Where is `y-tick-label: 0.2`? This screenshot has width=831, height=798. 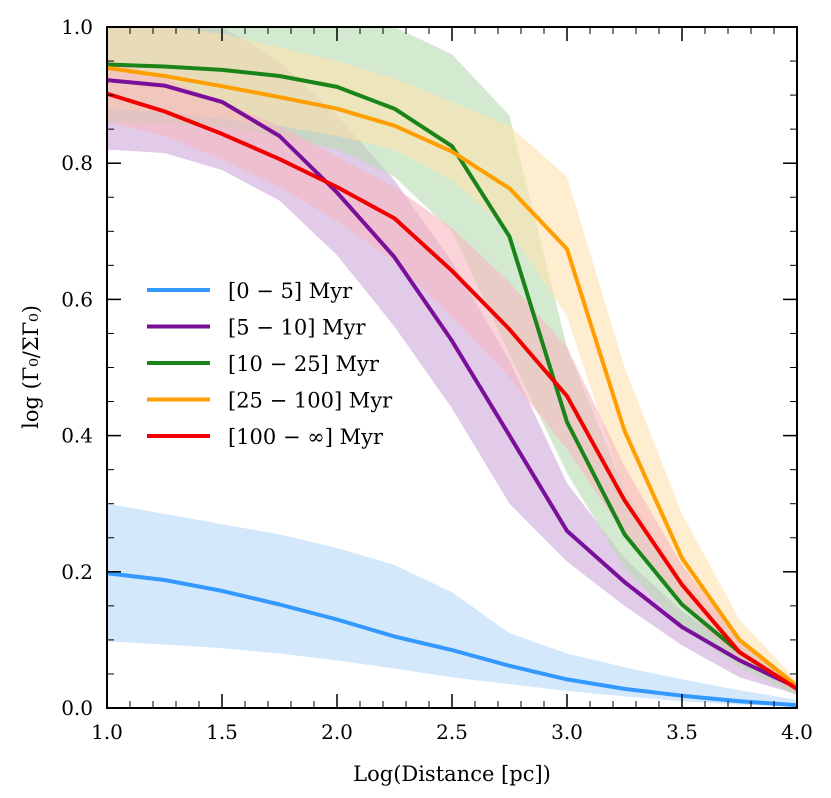
y-tick-label: 0.2 is located at coordinates (77, 572).